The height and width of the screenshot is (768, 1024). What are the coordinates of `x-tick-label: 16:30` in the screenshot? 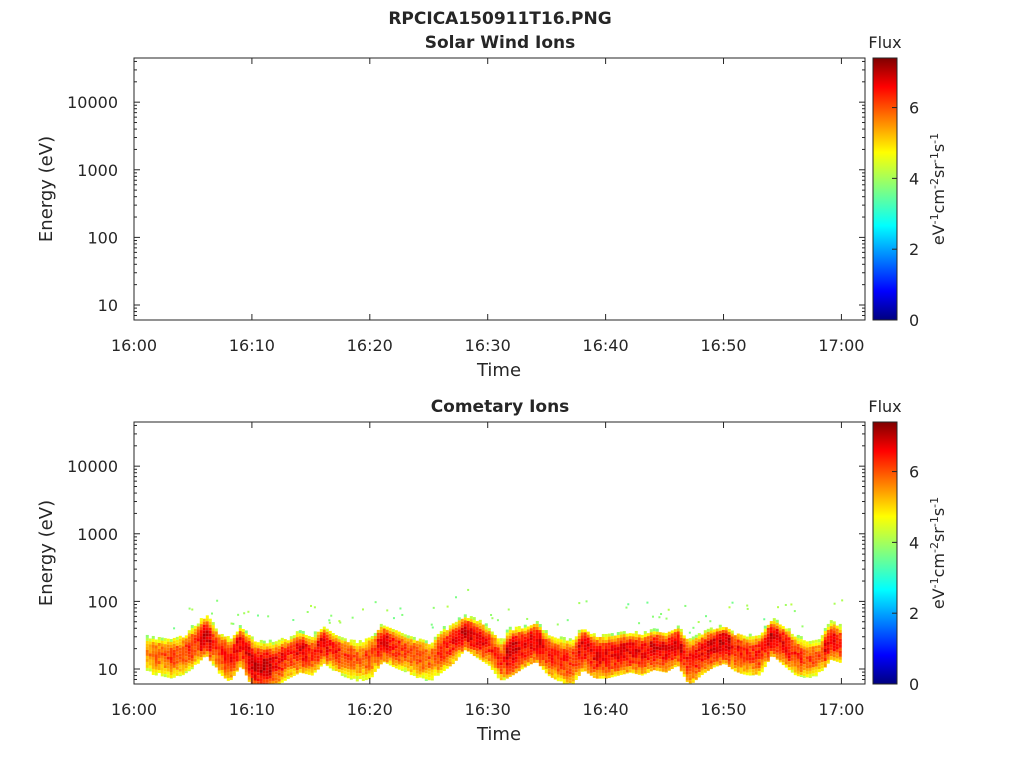 It's located at (488, 709).